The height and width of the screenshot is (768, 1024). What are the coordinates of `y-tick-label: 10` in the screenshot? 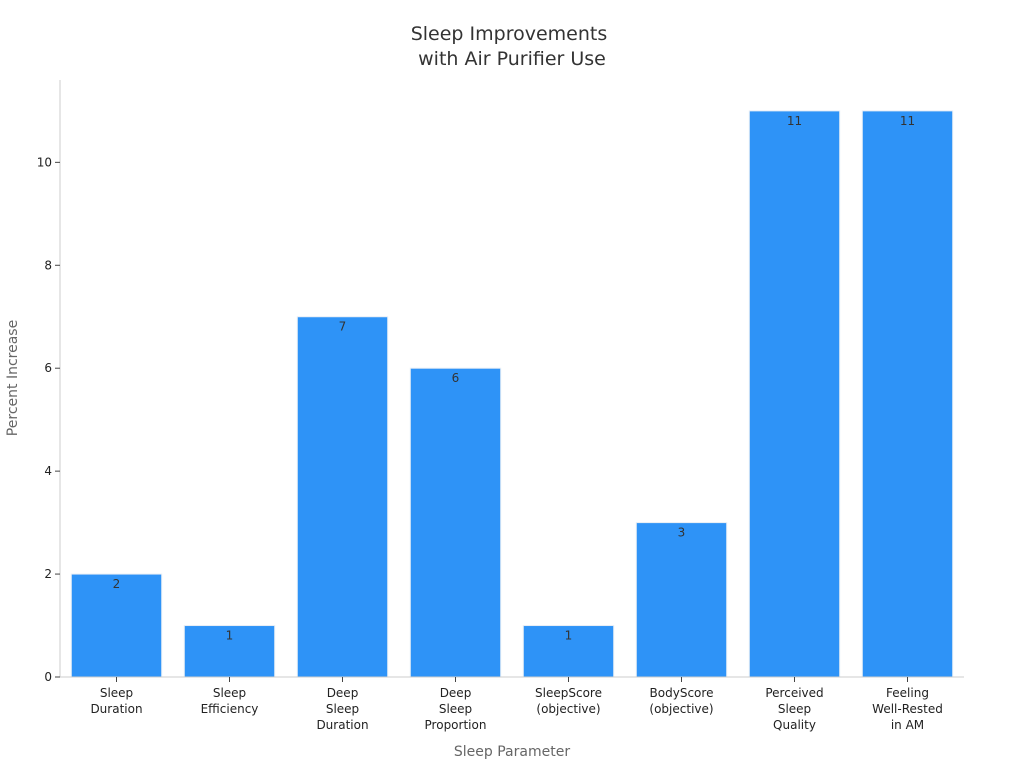 It's located at (44, 162).